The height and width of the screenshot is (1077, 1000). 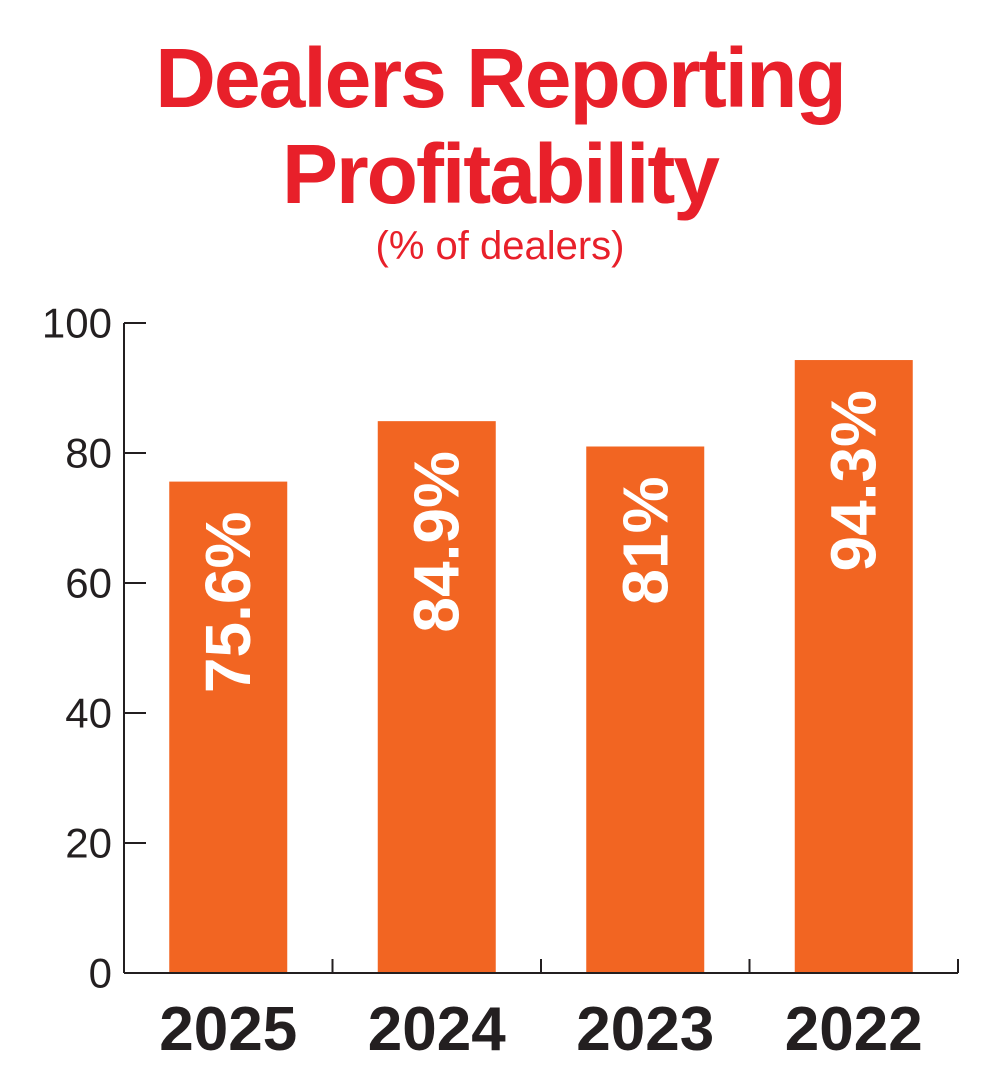 I want to click on bar-2024, so click(x=436, y=697).